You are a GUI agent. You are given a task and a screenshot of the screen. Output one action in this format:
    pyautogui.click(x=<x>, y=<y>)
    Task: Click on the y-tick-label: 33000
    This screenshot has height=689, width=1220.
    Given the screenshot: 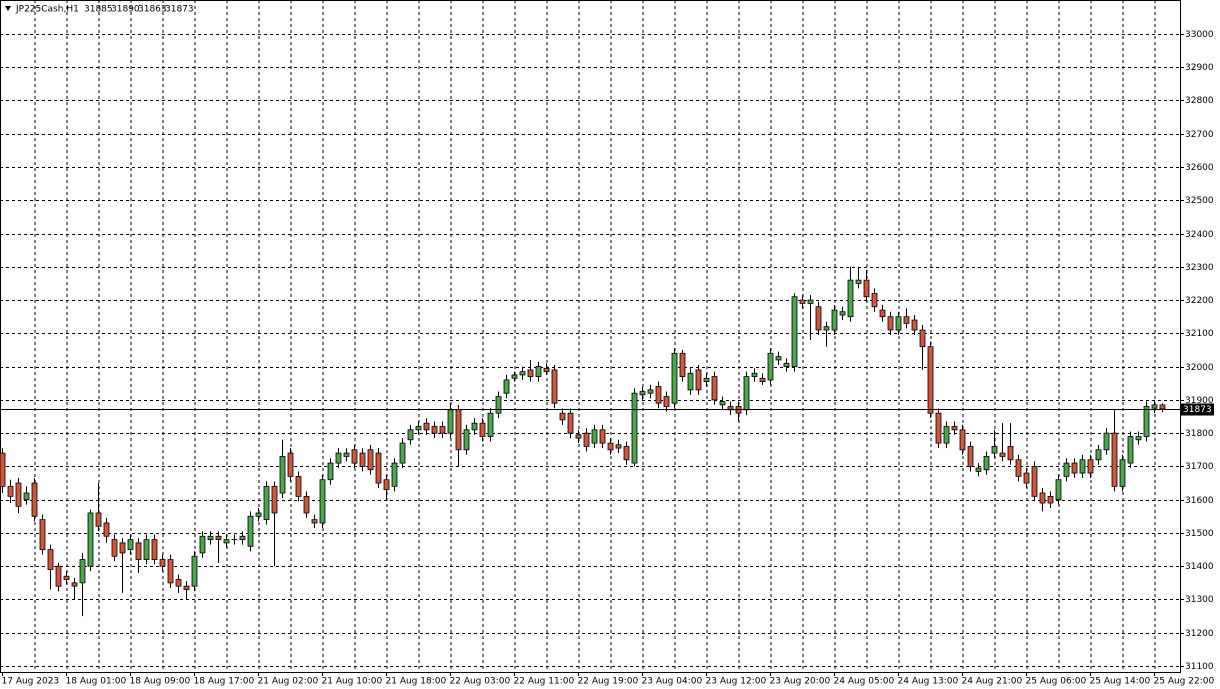 What is the action you would take?
    pyautogui.click(x=1199, y=35)
    